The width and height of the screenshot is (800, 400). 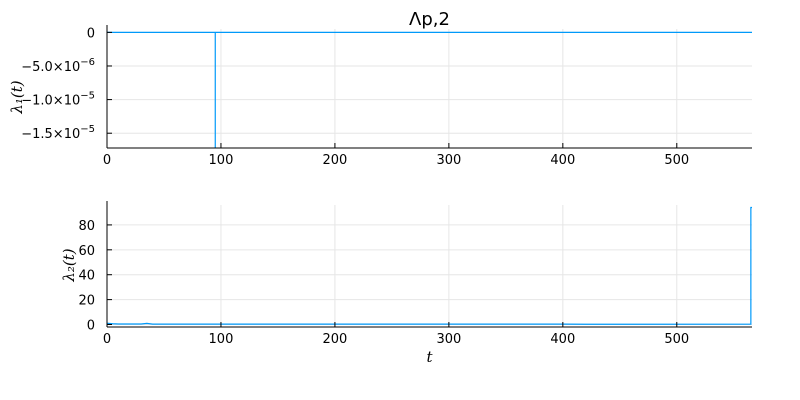 I want to click on bottom-panel-y-tick-label-base: 20, so click(x=86, y=301).